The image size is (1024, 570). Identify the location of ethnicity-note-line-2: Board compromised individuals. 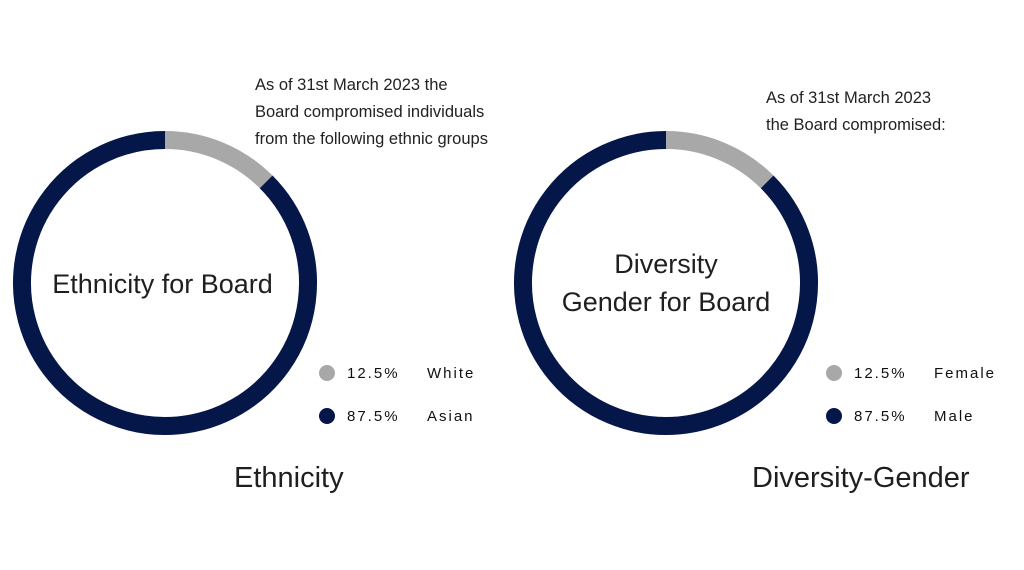
(370, 112).